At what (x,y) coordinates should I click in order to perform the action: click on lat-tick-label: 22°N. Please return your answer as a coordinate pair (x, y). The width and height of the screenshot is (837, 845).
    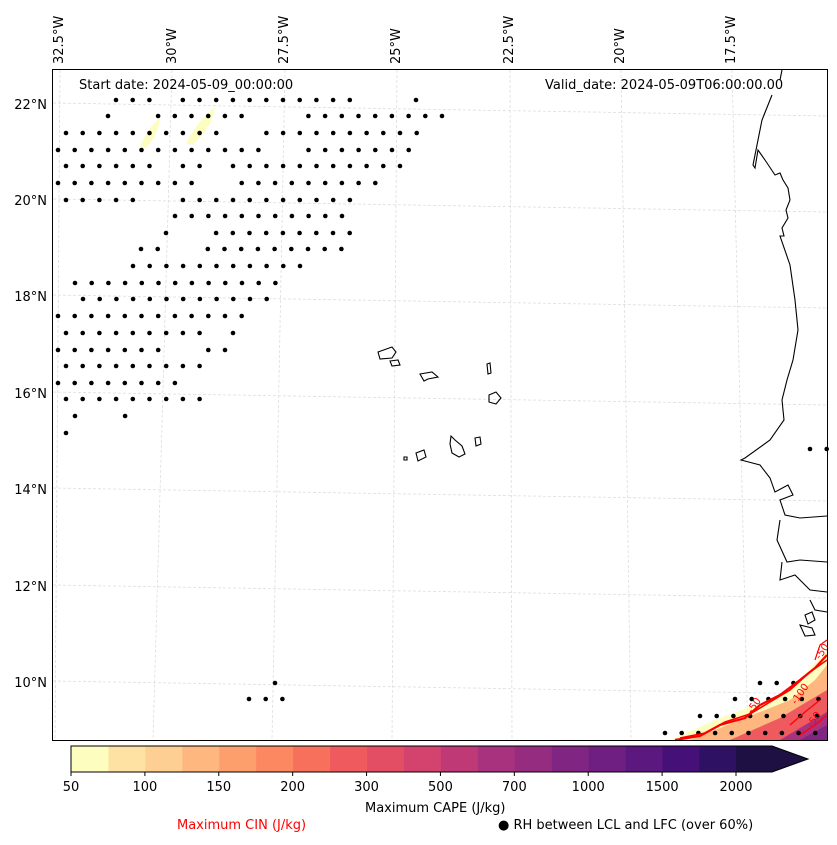
    Looking at the image, I should click on (30, 105).